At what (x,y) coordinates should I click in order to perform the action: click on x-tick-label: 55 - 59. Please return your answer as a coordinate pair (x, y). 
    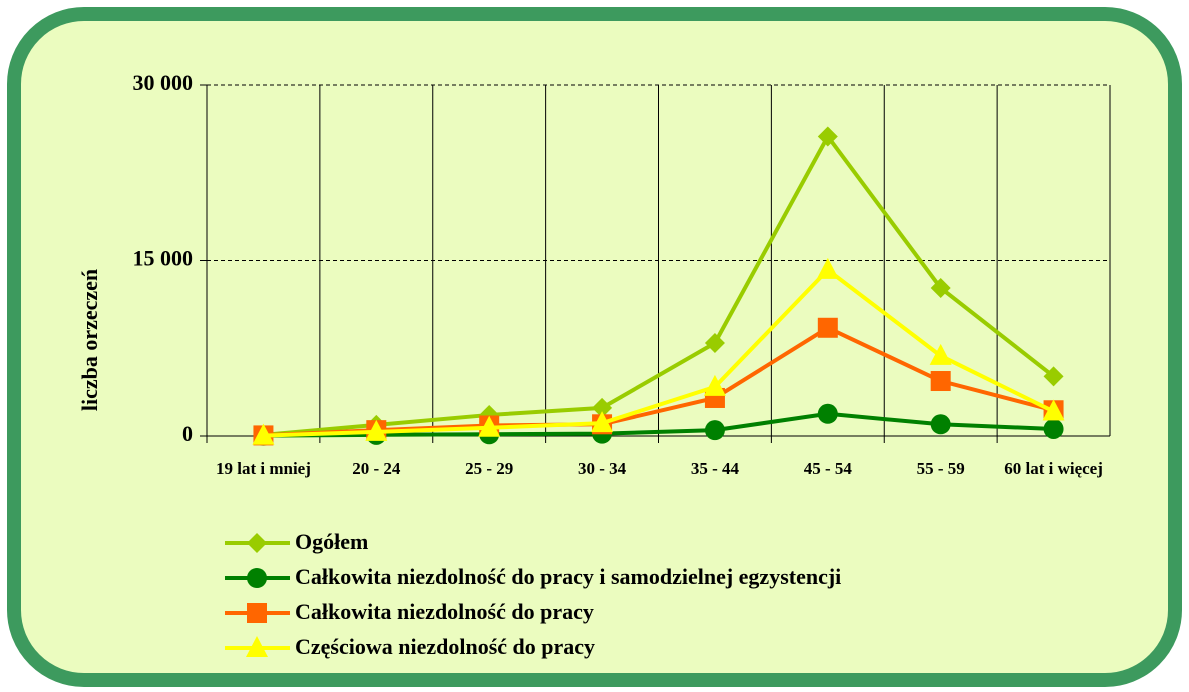
    Looking at the image, I should click on (940, 468).